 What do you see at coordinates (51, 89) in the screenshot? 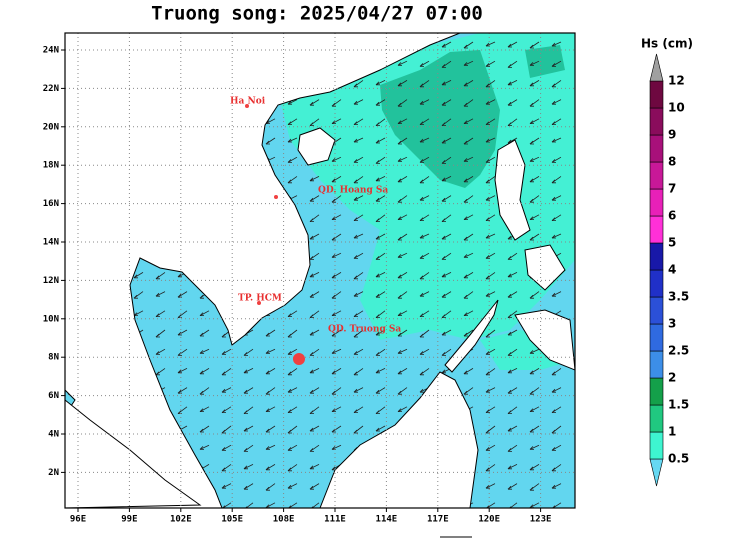
I see `lat-label: 22N` at bounding box center [51, 89].